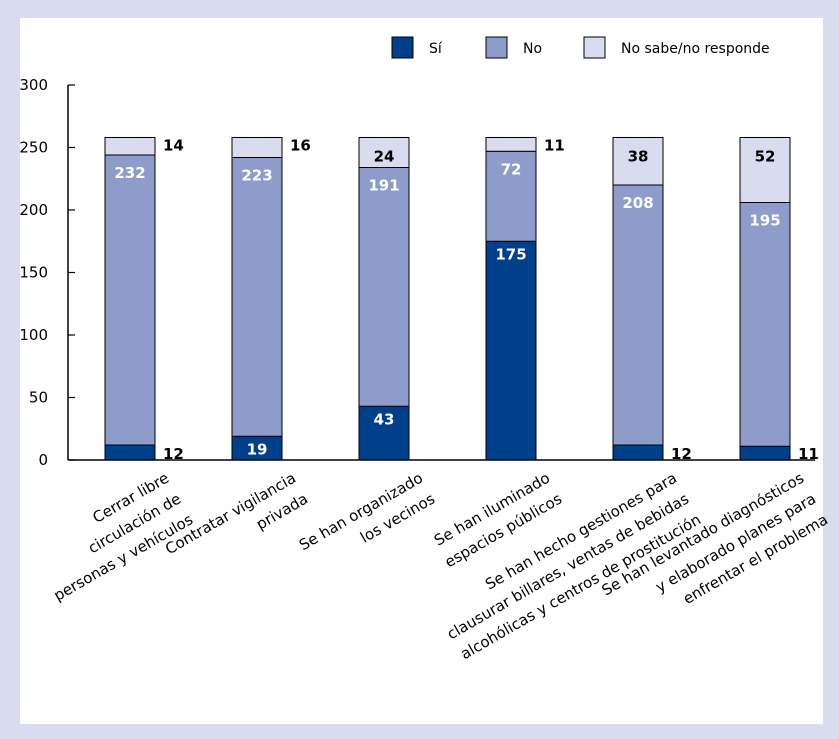  I want to click on y-tick-label: 50, so click(38, 398).